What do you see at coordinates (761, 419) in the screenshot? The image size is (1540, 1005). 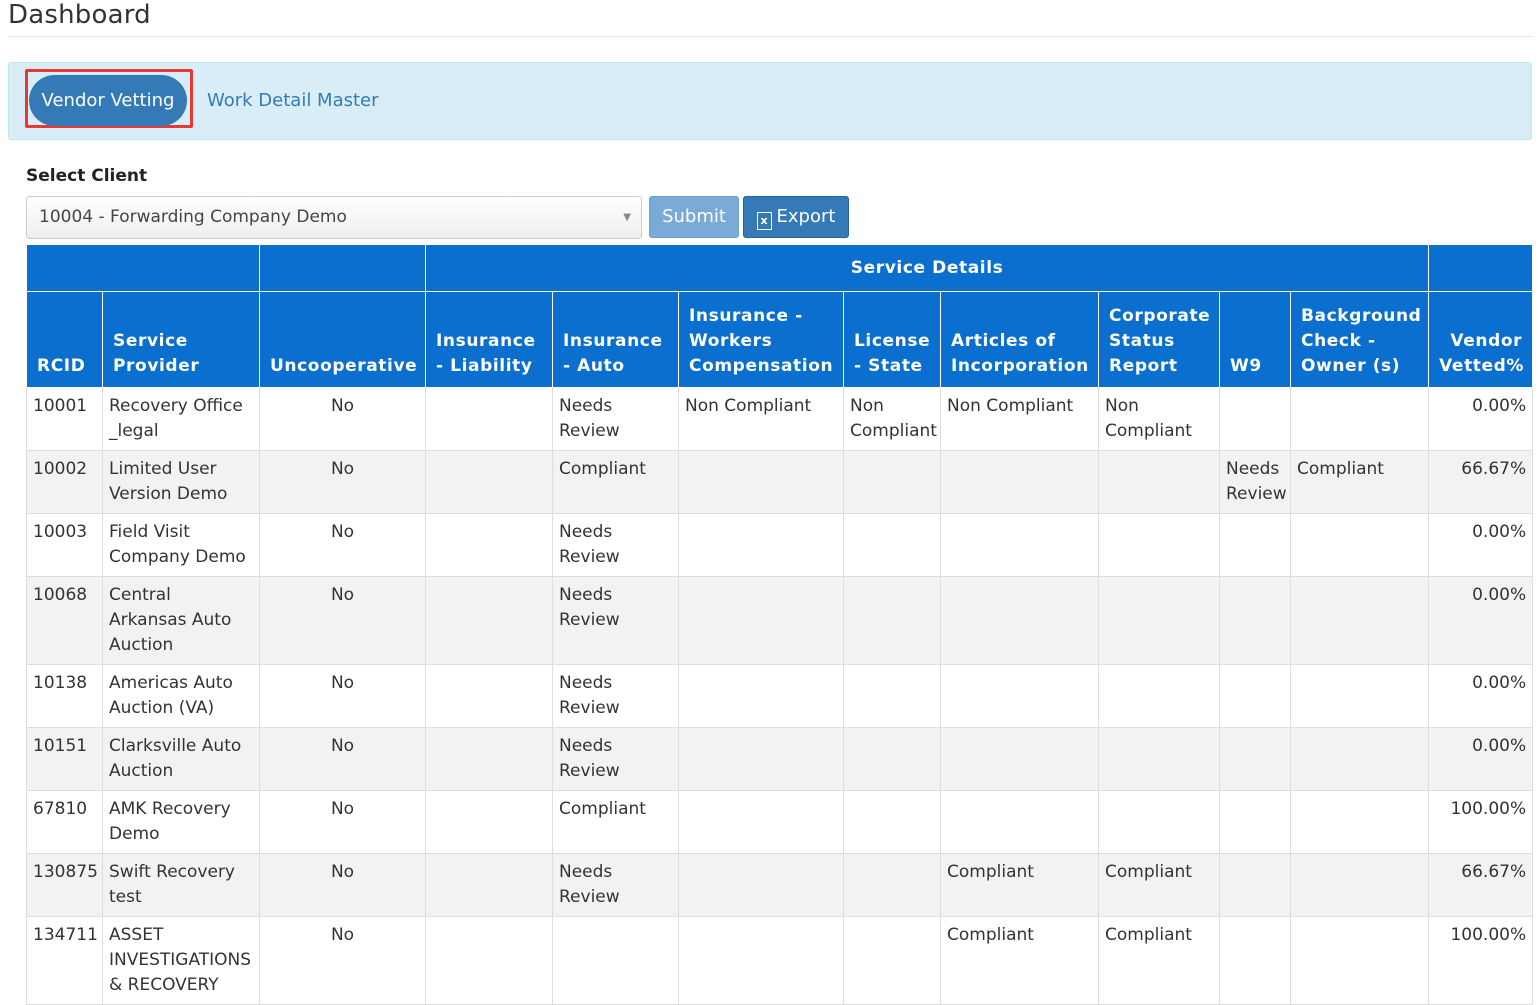 I see `cell-insurance-workers-comp: Non Compliant` at bounding box center [761, 419].